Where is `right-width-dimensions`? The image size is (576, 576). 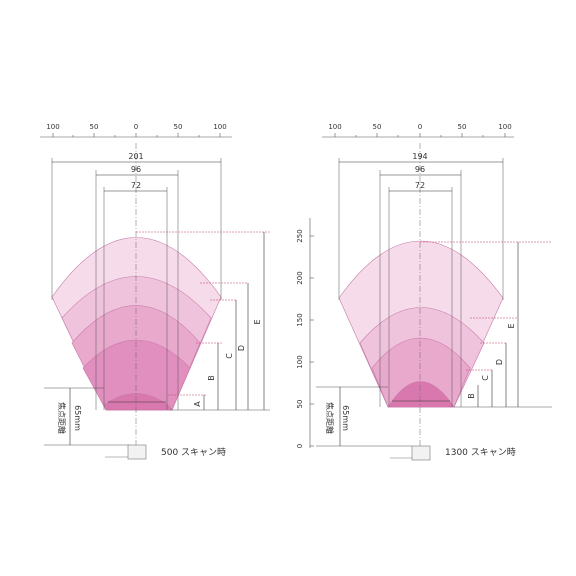
right-width-dimensions is located at coordinates (421, 281).